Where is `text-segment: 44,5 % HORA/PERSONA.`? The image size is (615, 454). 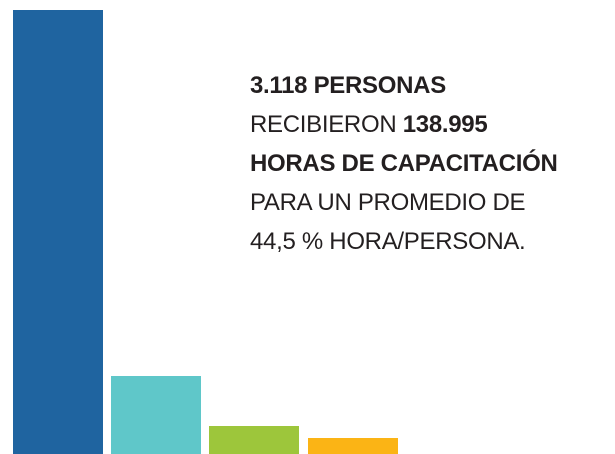 text-segment: 44,5 % HORA/PERSONA. is located at coordinates (388, 241).